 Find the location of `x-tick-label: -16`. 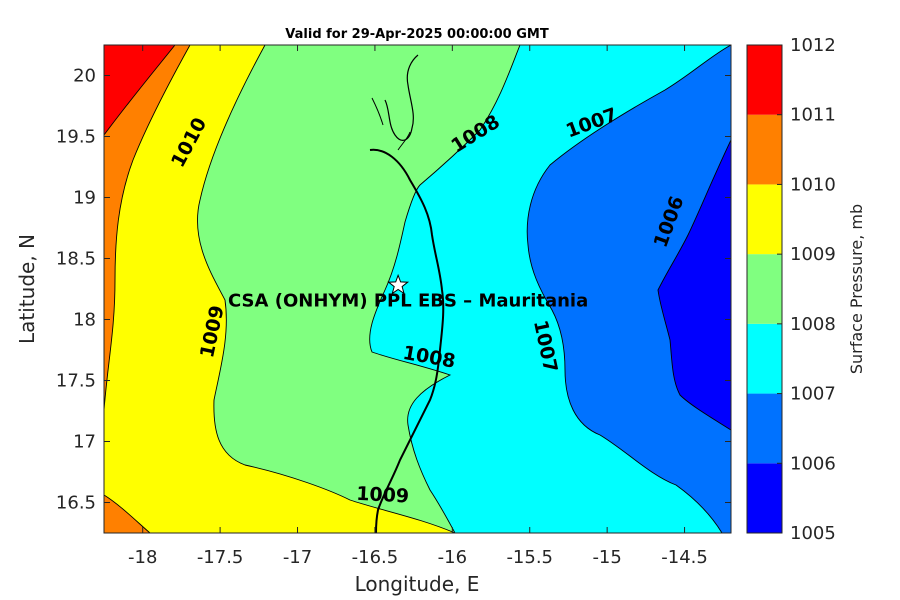

x-tick-label: -16 is located at coordinates (452, 557).